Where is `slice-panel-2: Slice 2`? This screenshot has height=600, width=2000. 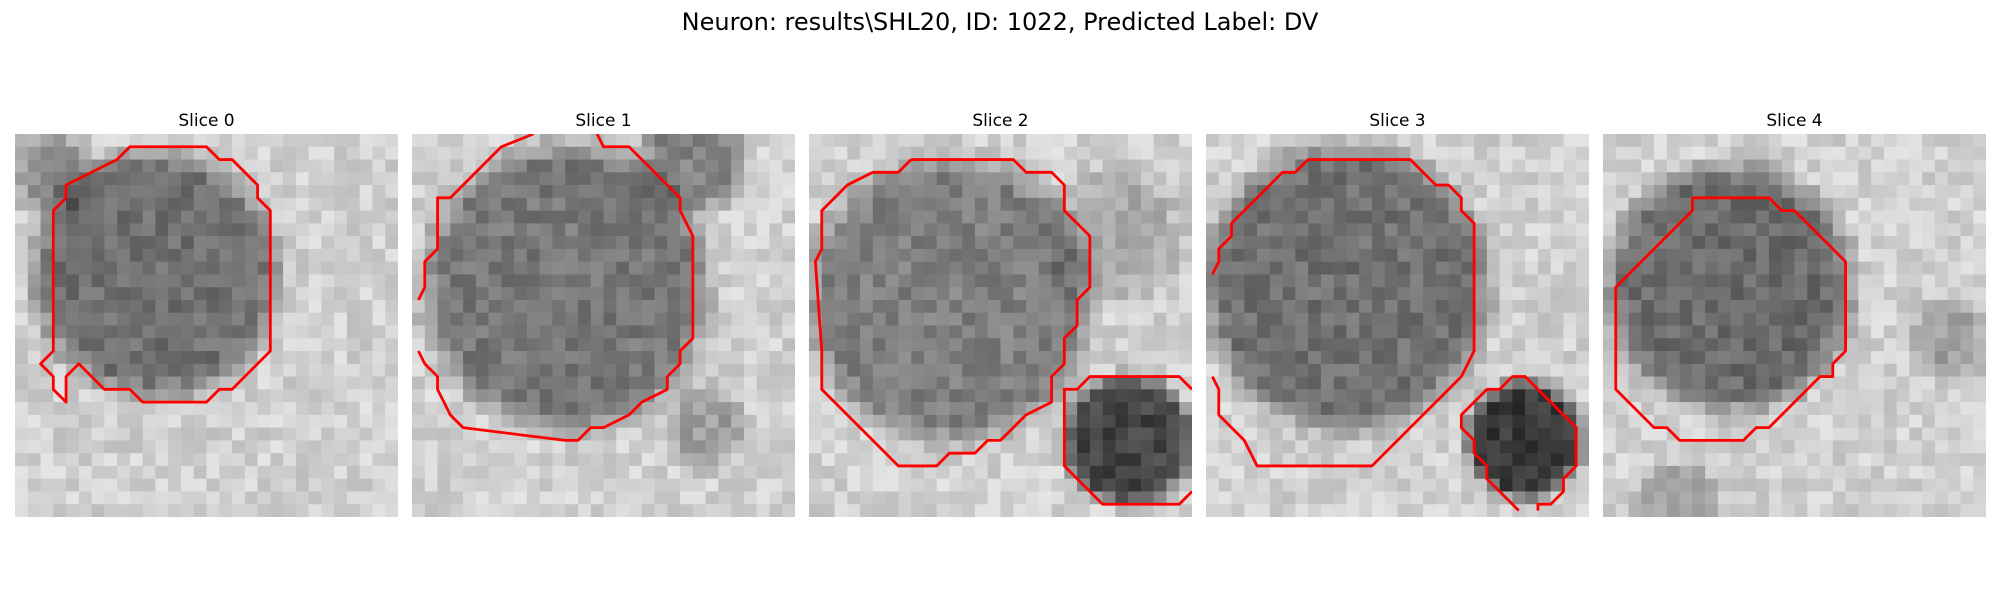 slice-panel-2: Slice 2 is located at coordinates (1000, 313).